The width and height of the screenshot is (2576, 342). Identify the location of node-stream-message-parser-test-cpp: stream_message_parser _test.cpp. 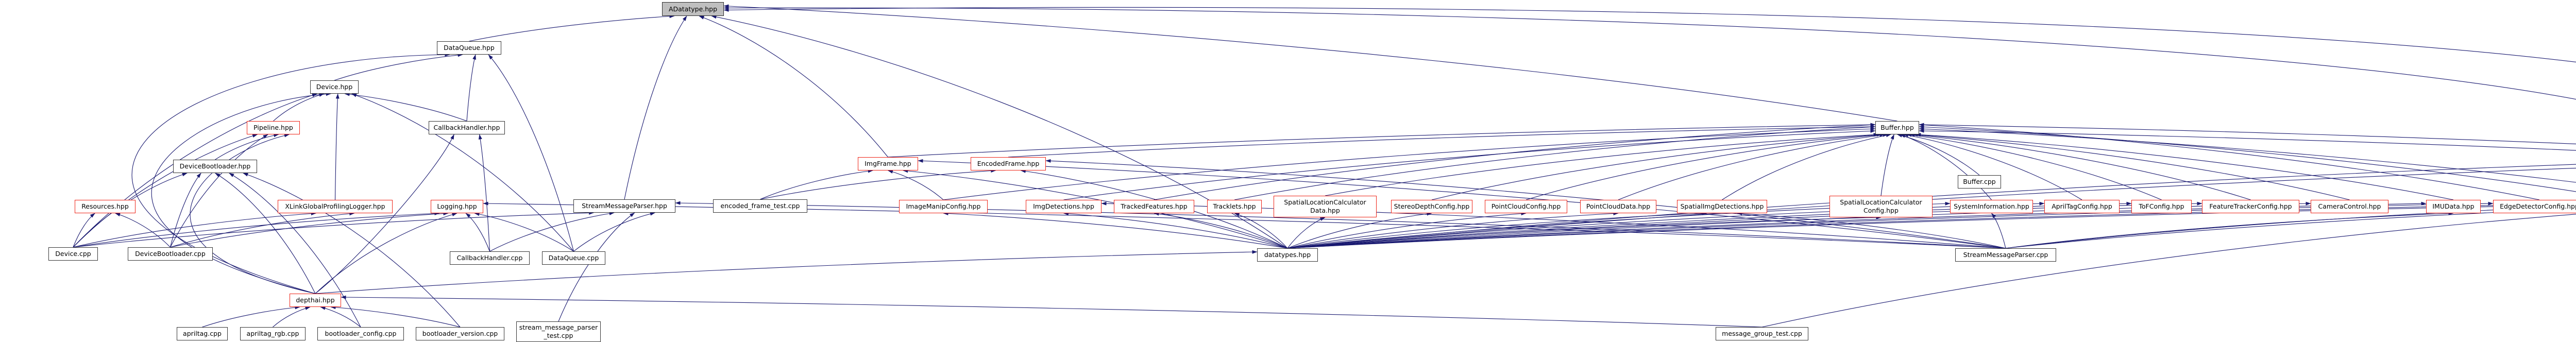
(558, 331).